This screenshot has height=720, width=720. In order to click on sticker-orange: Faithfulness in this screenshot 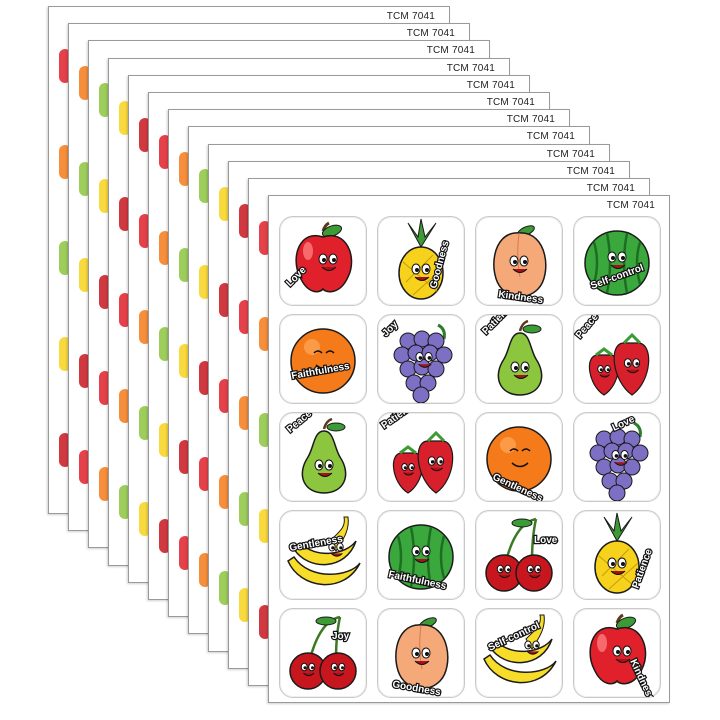, I will do `click(323, 359)`.